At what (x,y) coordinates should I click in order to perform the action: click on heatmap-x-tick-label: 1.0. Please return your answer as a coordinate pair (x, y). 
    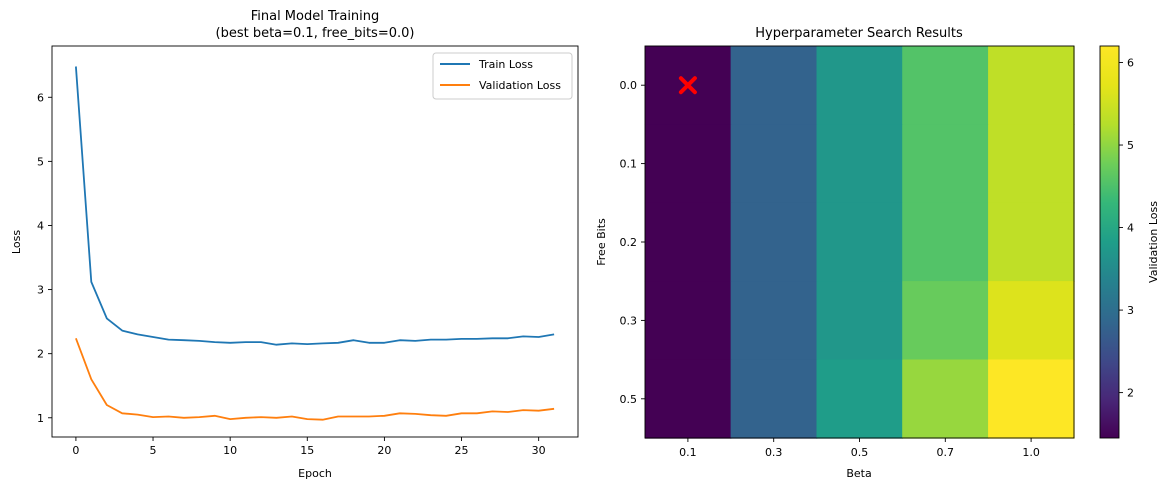
    Looking at the image, I should click on (1031, 452).